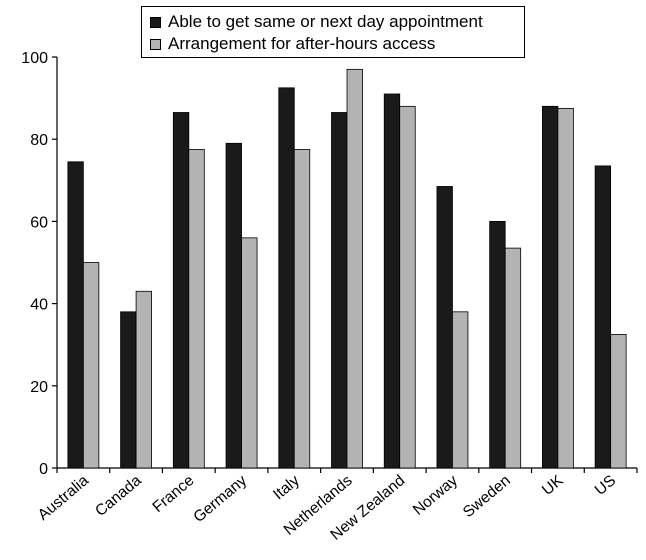 The width and height of the screenshot is (646, 560). Describe the element at coordinates (39, 264) in the screenshot. I see `y-axis: 0 20 40 60 80 100` at that location.